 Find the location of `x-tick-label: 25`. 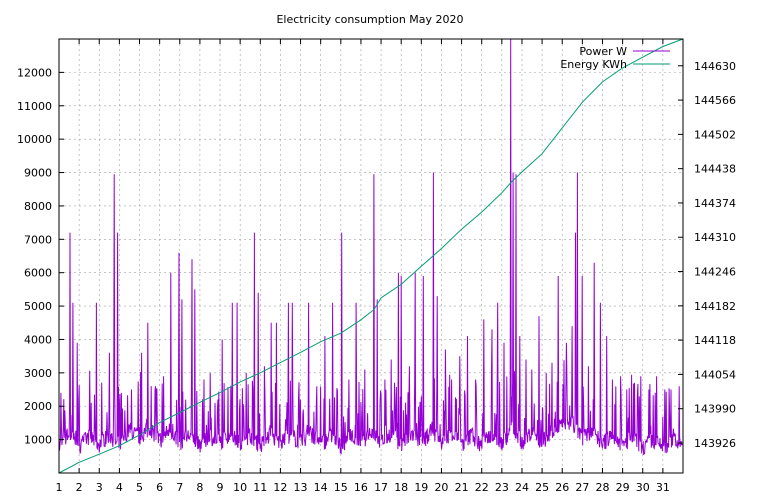

x-tick-label: 25 is located at coordinates (542, 487).